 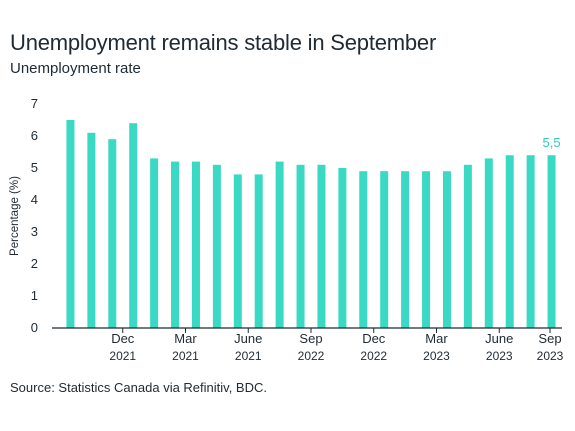 I want to click on y-tick-label: 4, so click(x=34, y=199).